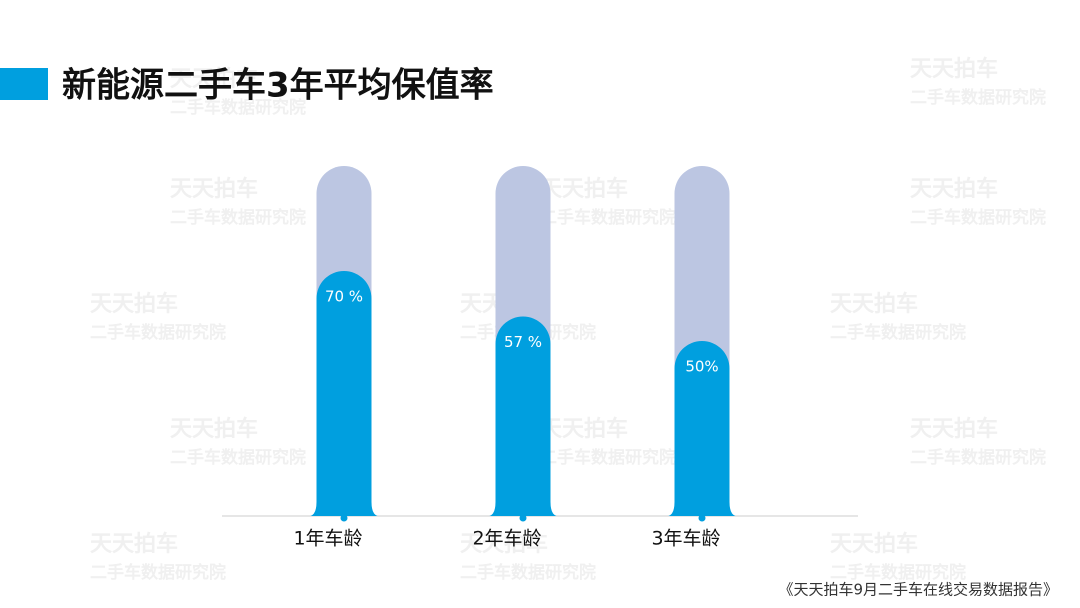  What do you see at coordinates (506, 539) in the screenshot?
I see `x-tick-label: 2年车龄` at bounding box center [506, 539].